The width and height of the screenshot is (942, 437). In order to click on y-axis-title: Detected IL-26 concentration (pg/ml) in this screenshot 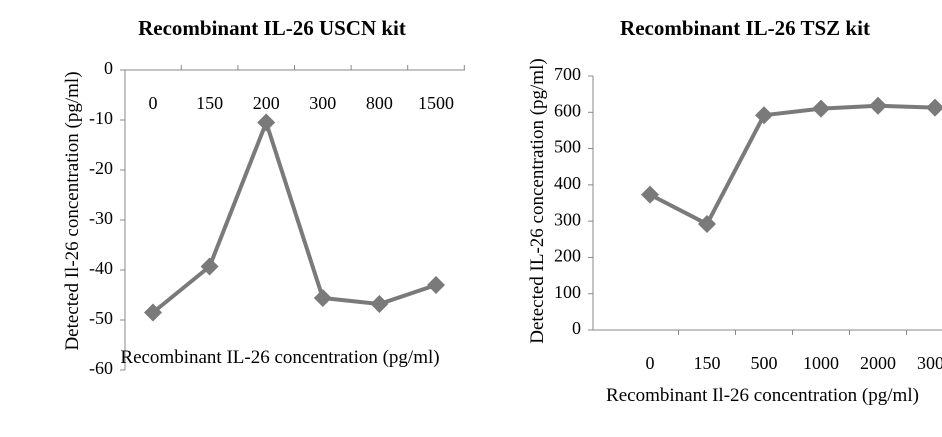, I will do `click(537, 201)`.